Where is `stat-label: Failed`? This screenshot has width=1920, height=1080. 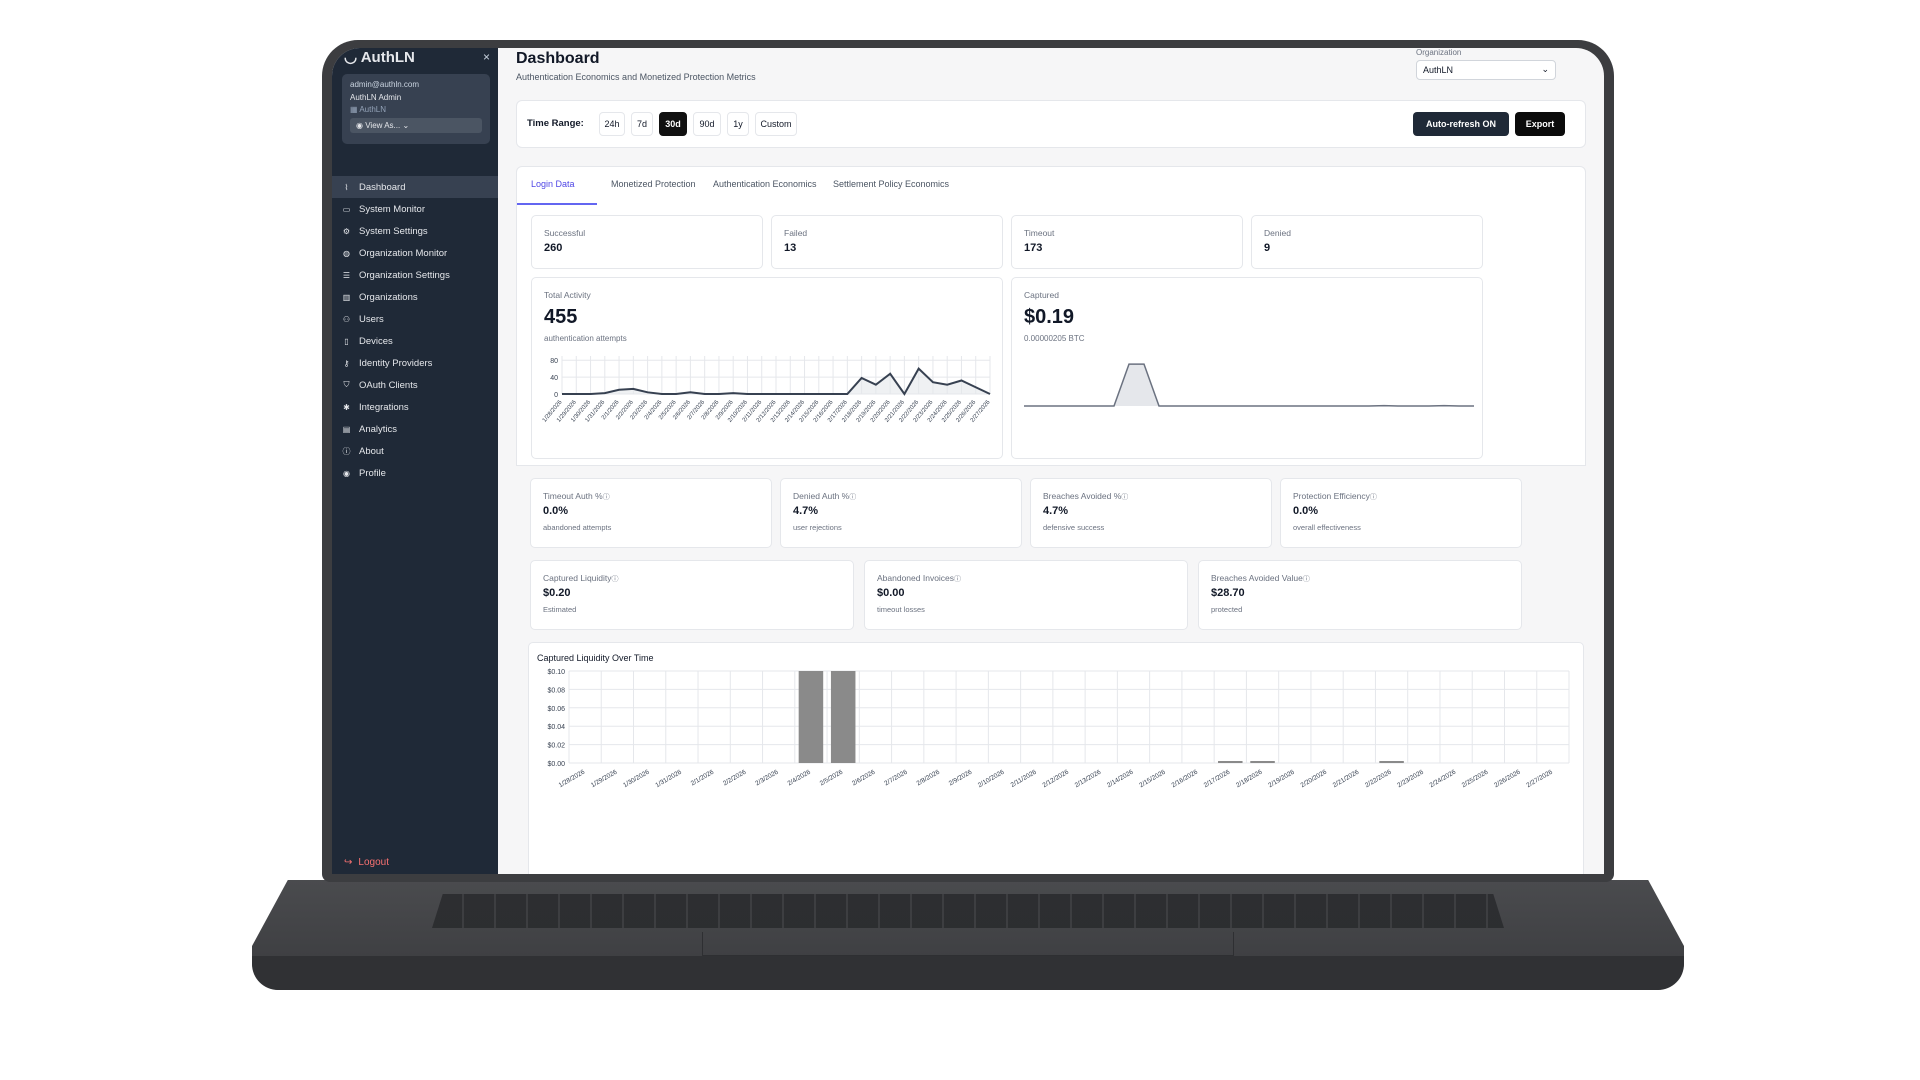
stat-label: Failed is located at coordinates (796, 233).